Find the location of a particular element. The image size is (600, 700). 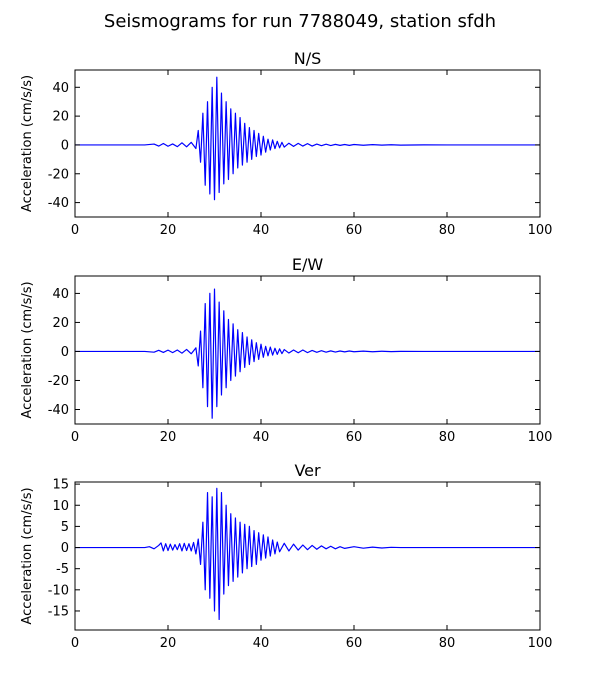

y-tick-label-ew: 20 is located at coordinates (60, 323).